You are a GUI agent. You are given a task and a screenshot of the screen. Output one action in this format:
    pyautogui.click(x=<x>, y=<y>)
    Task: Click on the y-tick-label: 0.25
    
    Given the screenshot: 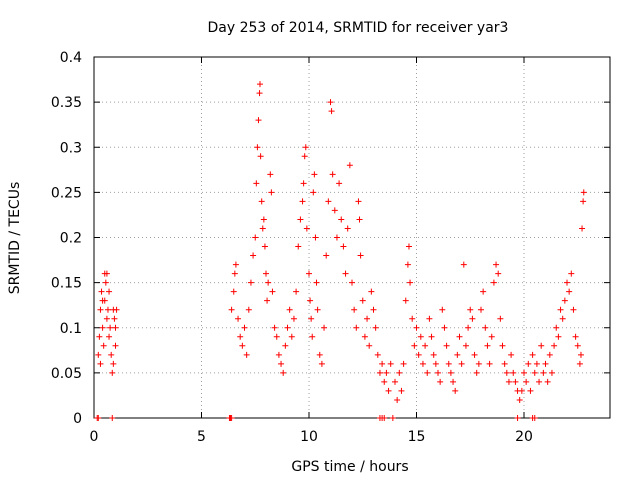 What is the action you would take?
    pyautogui.click(x=66, y=193)
    